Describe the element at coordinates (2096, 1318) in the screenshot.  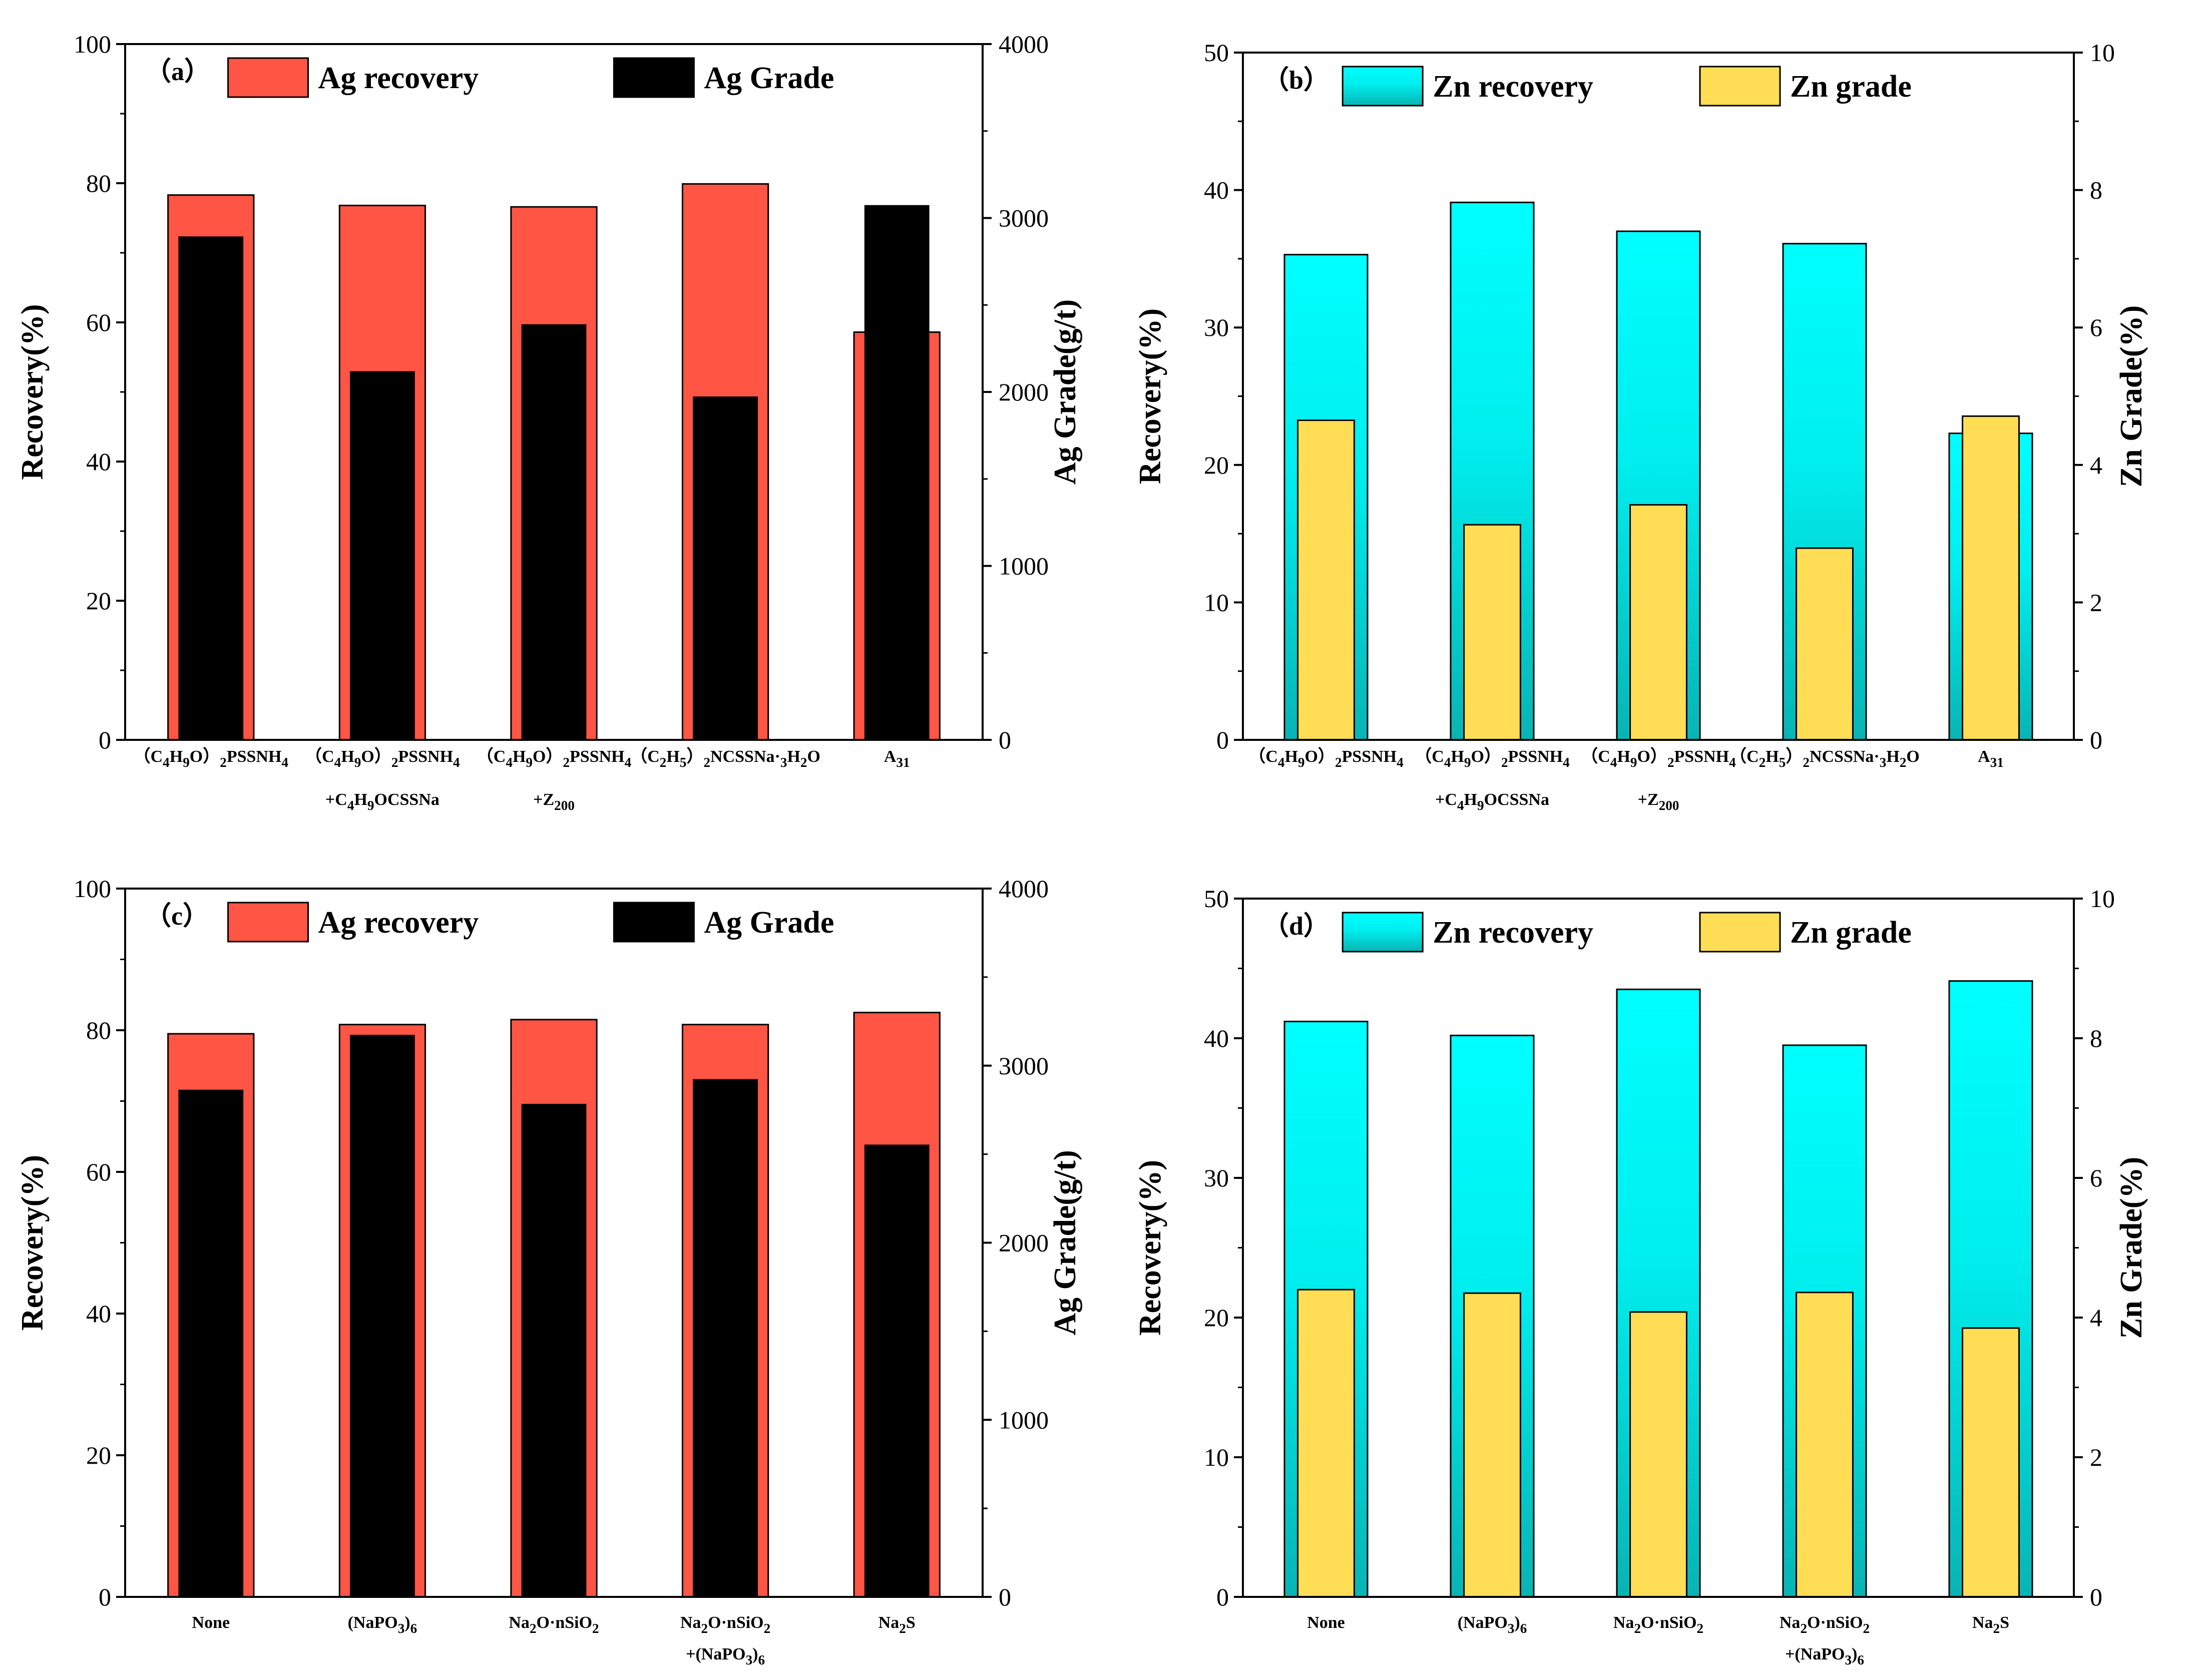
I see `right-tick-label-d-2: 4` at that location.